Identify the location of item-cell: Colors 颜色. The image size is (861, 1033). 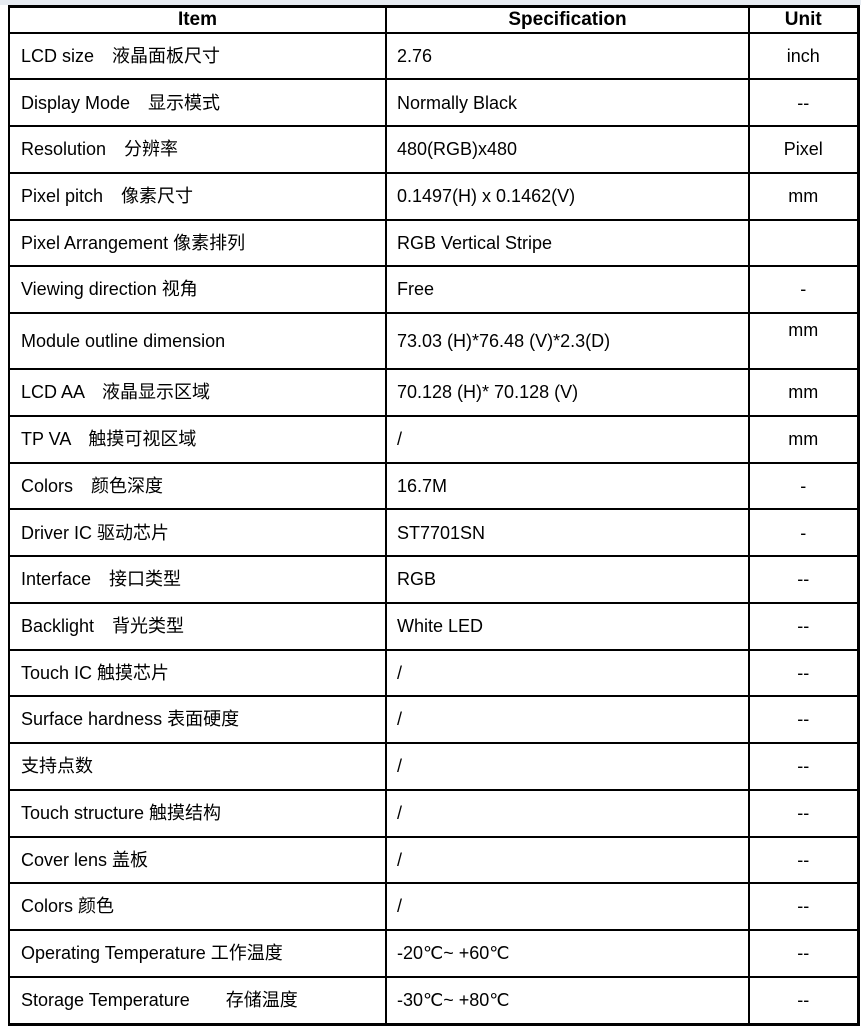
(197, 906).